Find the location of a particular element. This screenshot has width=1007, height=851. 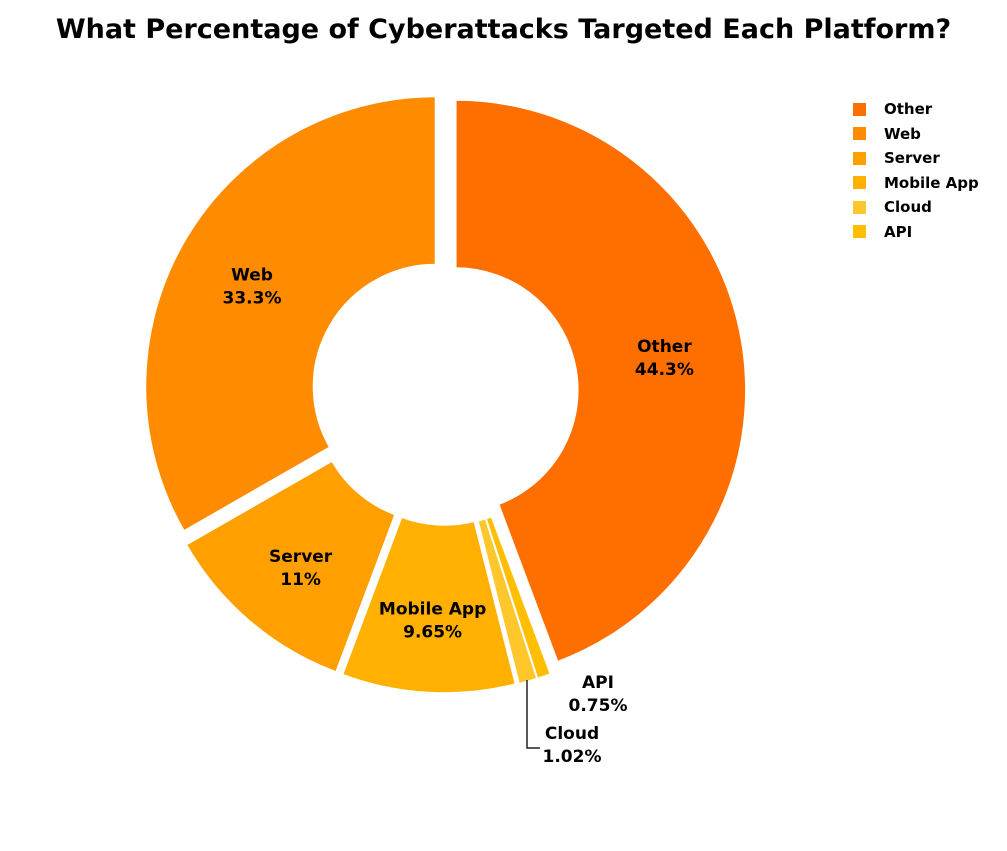

slice-label-mobile-app: Mobile App is located at coordinates (432, 610).